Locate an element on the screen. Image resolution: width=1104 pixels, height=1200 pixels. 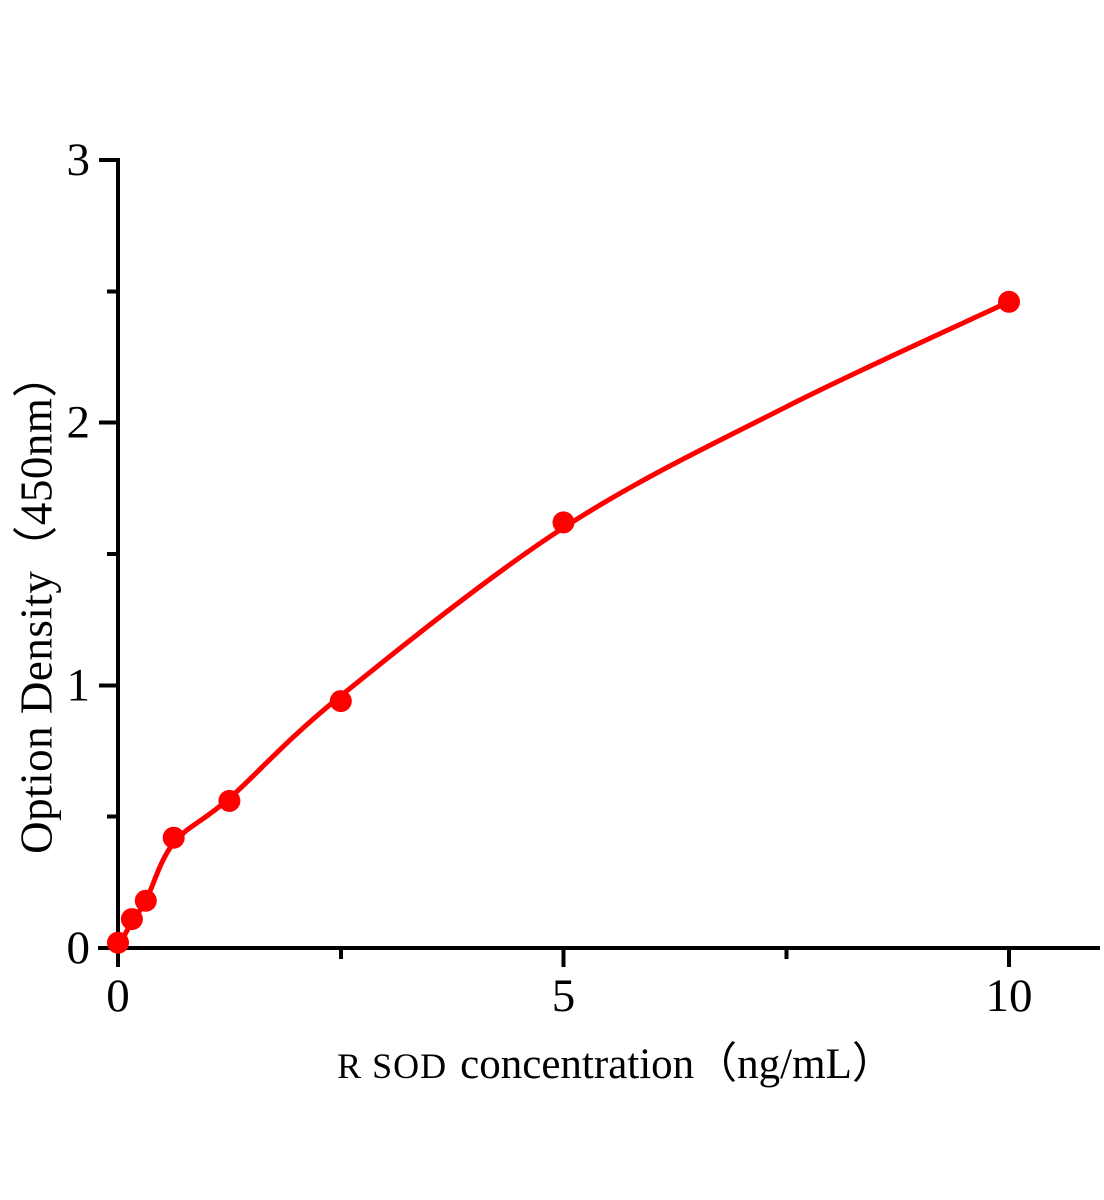
y-axis-title: Option Density（450nm） is located at coordinates (36, 603).